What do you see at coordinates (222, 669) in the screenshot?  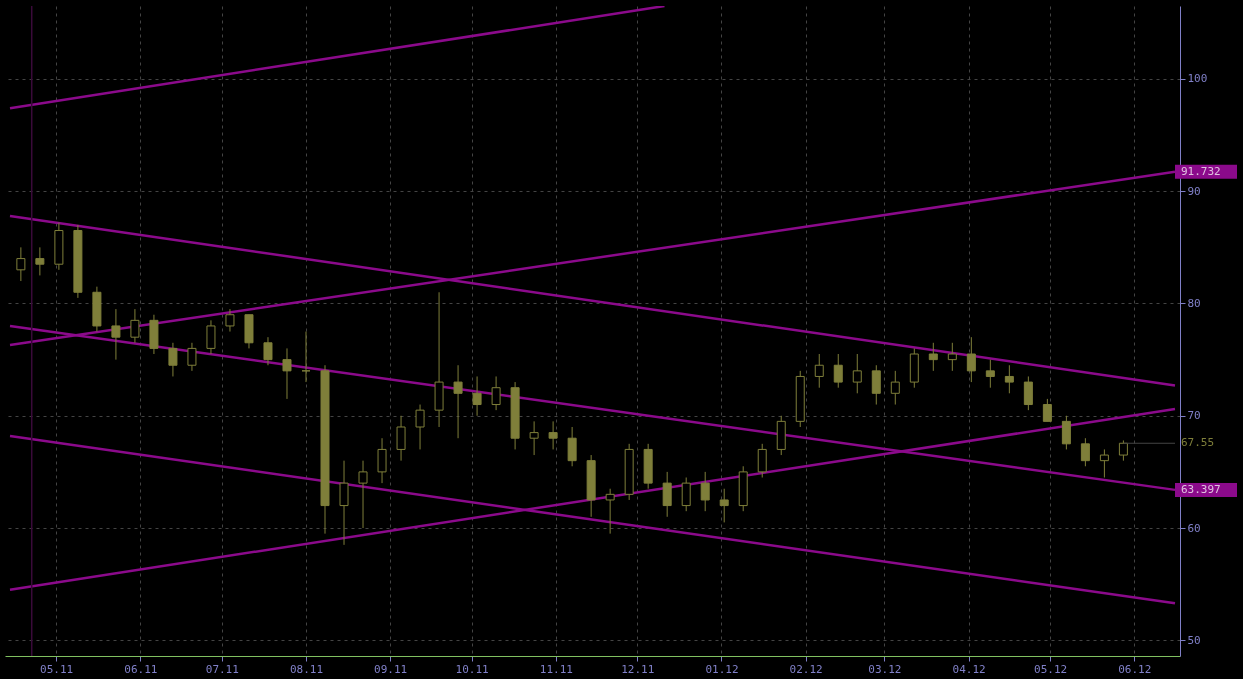 I see `x-tick-label: 07.11` at bounding box center [222, 669].